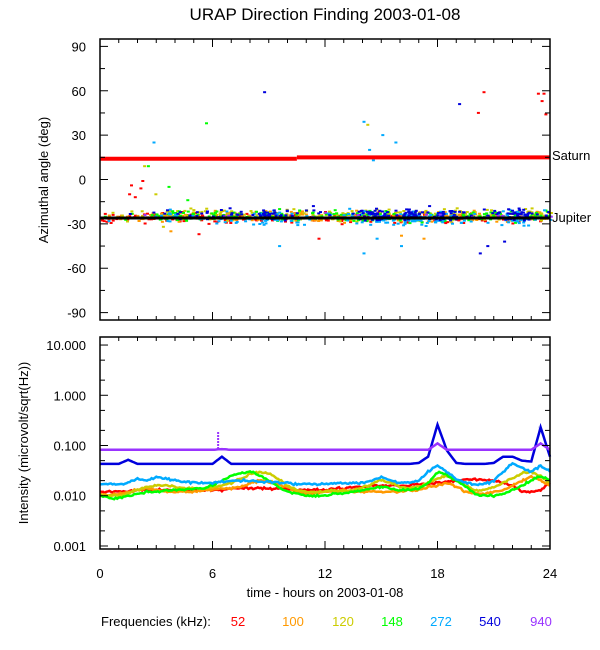 Image resolution: width=600 pixels, height=650 pixels. I want to click on log-tick-label: 1.000, so click(69, 395).